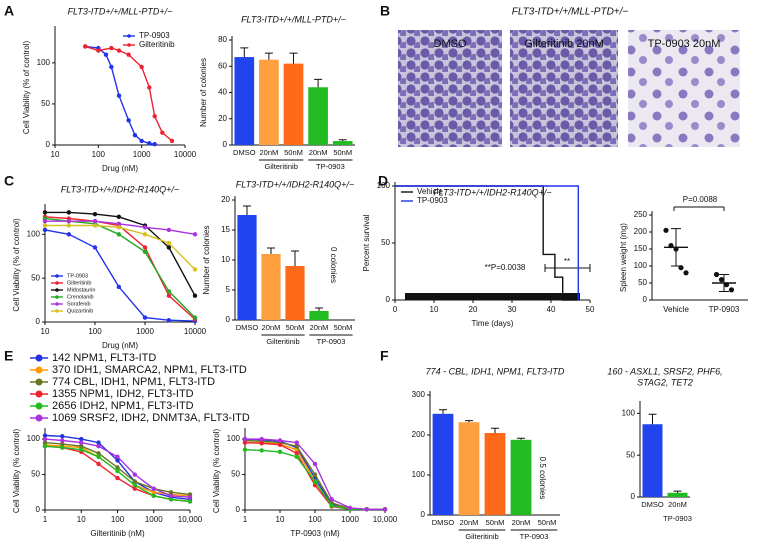 This screenshot has width=766, height=547. I want to click on x-axis-label: TP-0903 (nM), so click(315, 533).